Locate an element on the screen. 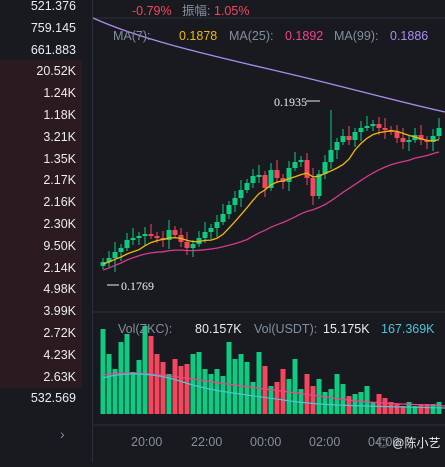 The height and width of the screenshot is (467, 445). order-volume-value: 532.569 is located at coordinates (53, 398).